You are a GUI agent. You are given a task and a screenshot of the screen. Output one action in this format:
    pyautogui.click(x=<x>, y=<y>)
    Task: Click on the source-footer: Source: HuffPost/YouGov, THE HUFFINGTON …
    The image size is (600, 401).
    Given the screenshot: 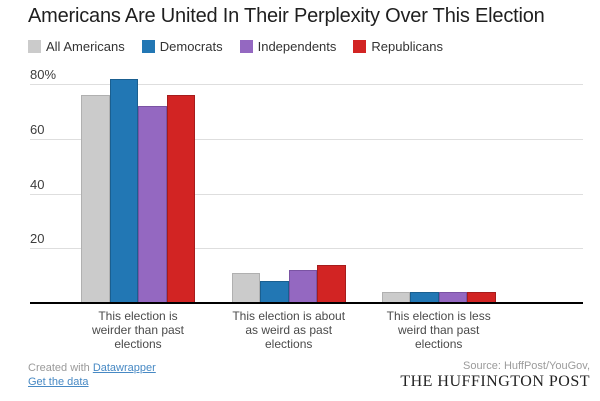 What is the action you would take?
    pyautogui.click(x=495, y=375)
    